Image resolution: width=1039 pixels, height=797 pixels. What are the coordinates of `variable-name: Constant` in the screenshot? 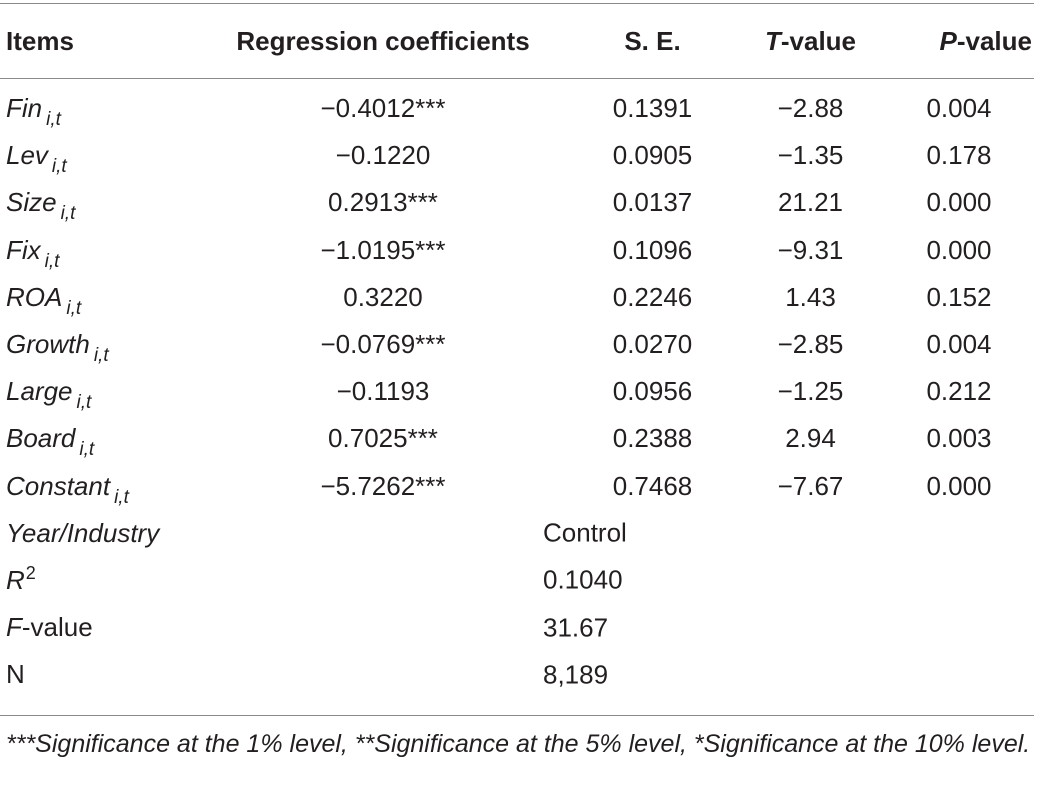 It's located at (58, 485).